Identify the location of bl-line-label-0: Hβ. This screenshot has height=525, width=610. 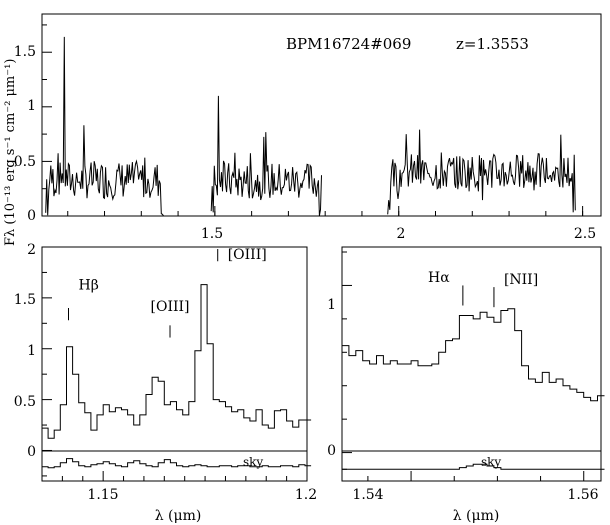
(89, 286).